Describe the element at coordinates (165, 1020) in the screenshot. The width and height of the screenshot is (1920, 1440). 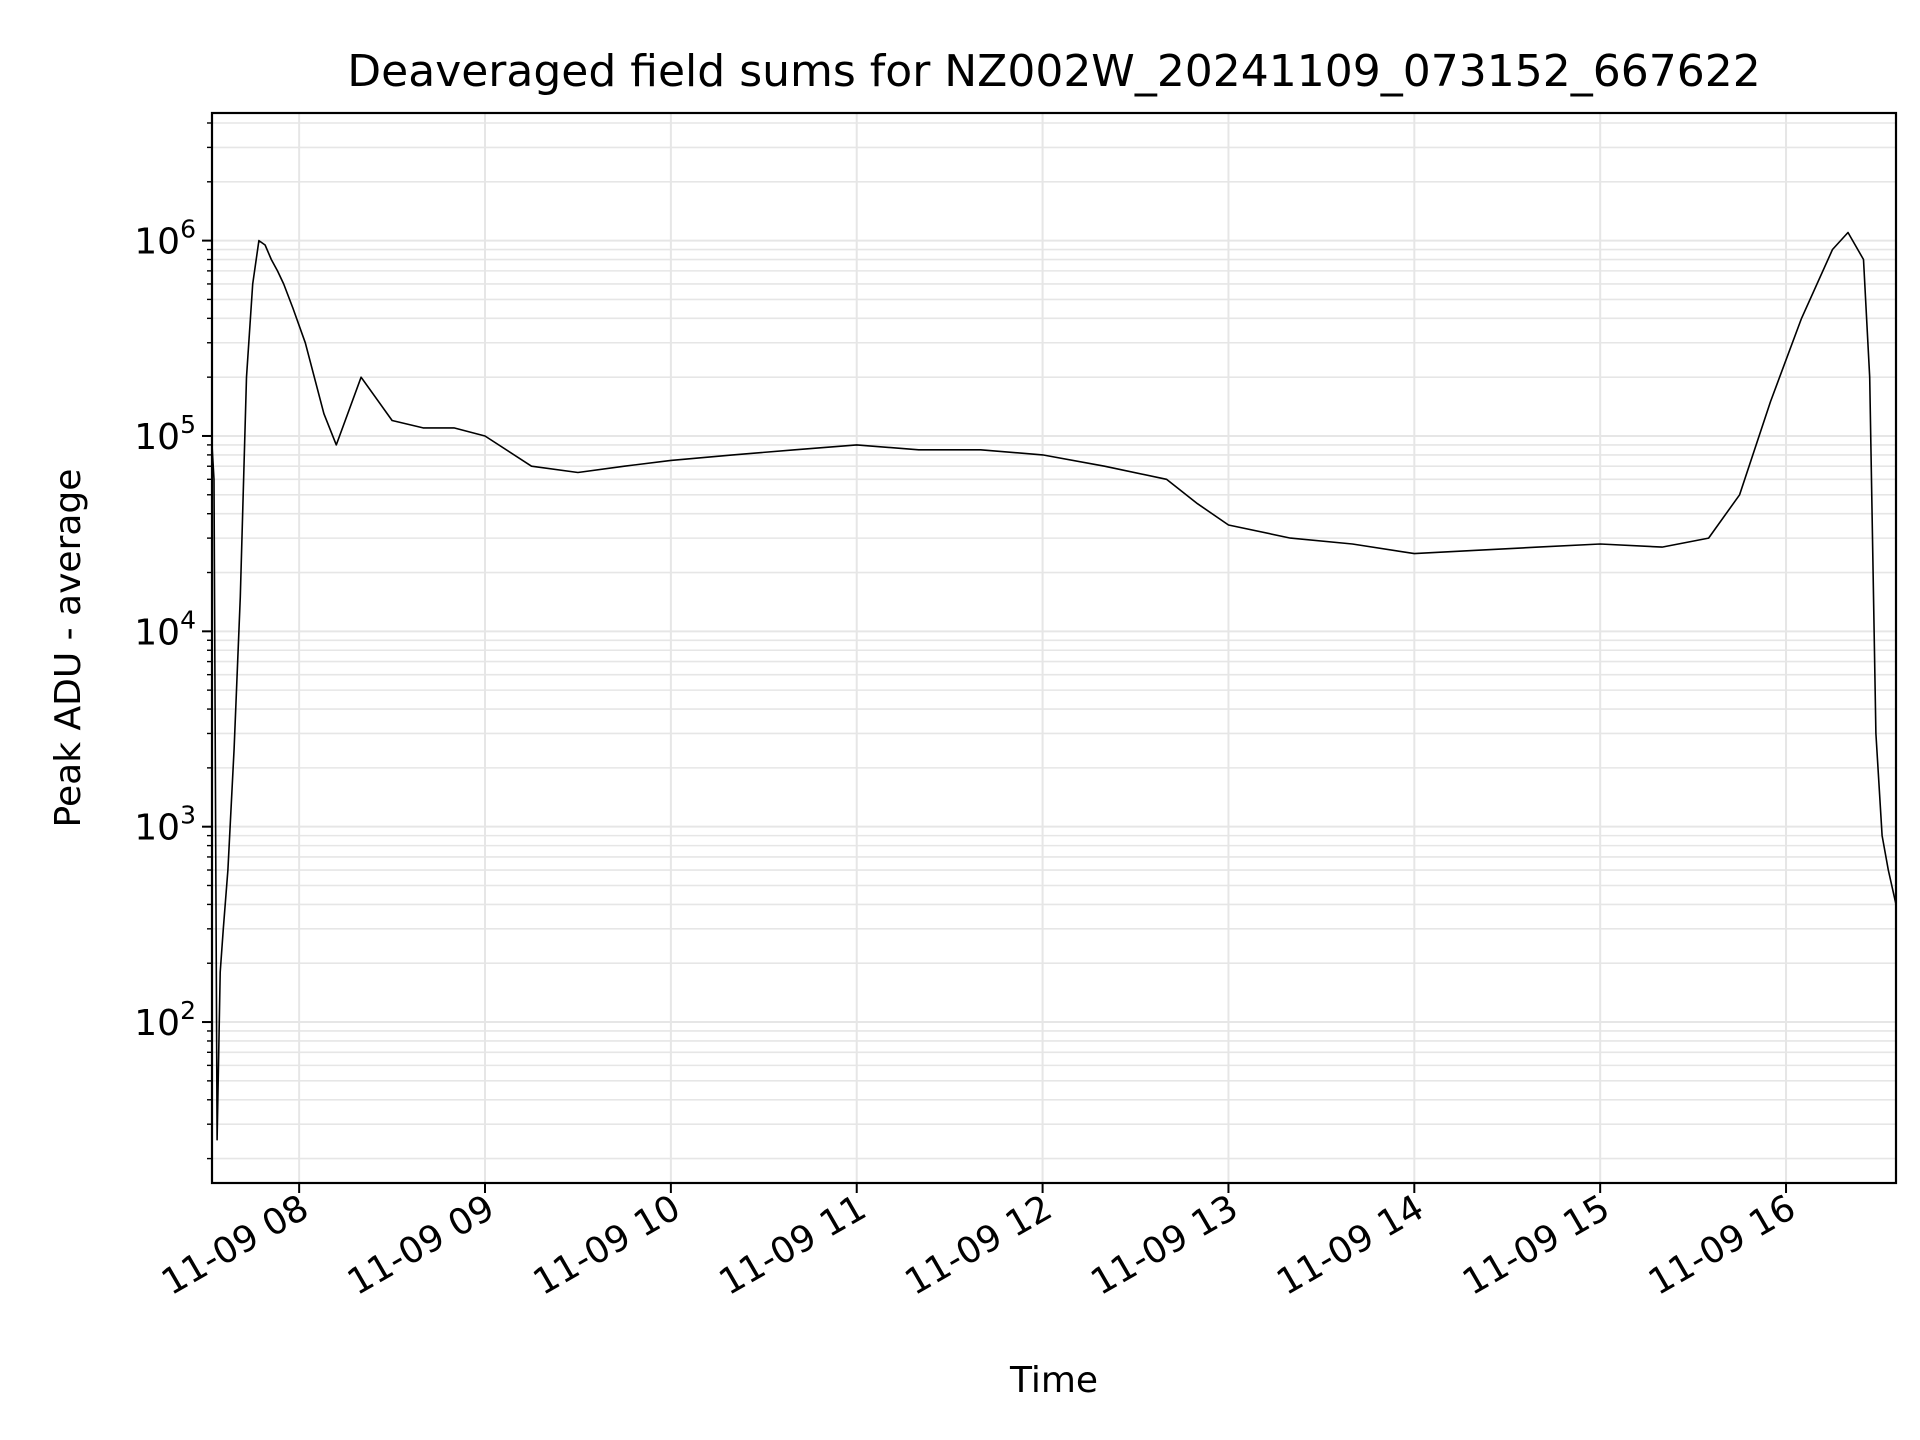
I see `y-tick-label: 10²` at that location.